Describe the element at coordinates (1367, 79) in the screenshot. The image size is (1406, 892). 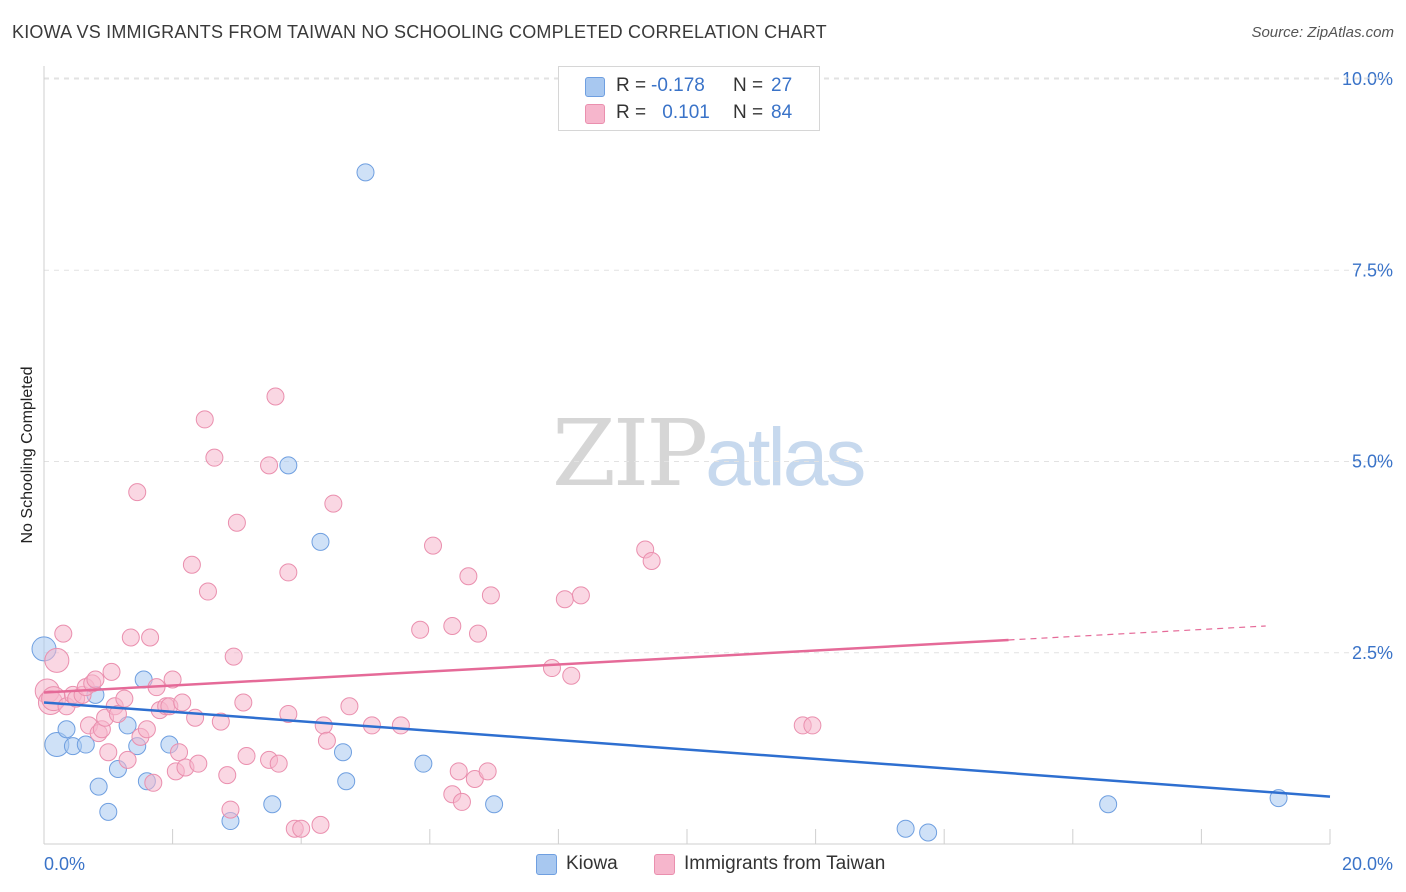
I see `y-tick-label: 10.0%` at that location.